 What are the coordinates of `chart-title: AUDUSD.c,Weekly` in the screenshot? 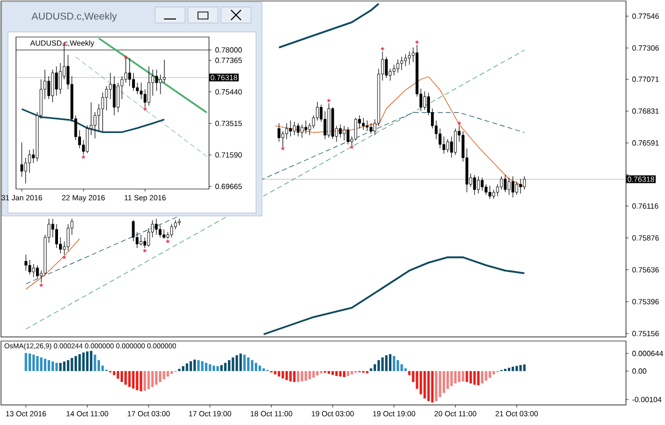 It's located at (74, 17).